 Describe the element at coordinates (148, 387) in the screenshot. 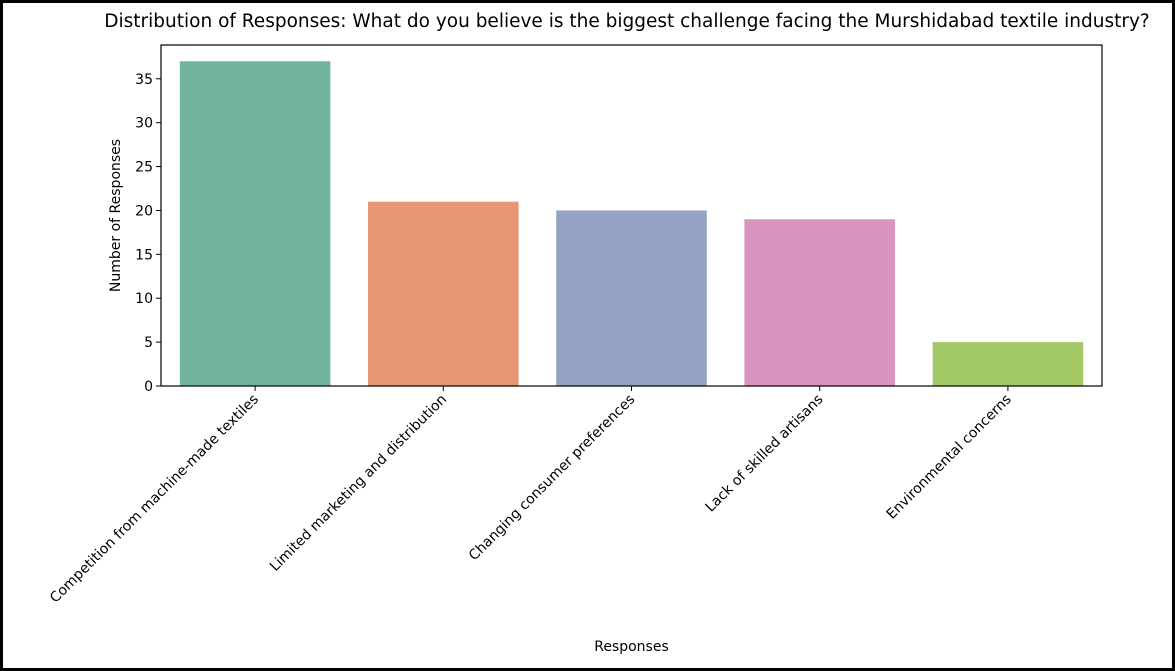

I see `y-tick-label: 0` at that location.